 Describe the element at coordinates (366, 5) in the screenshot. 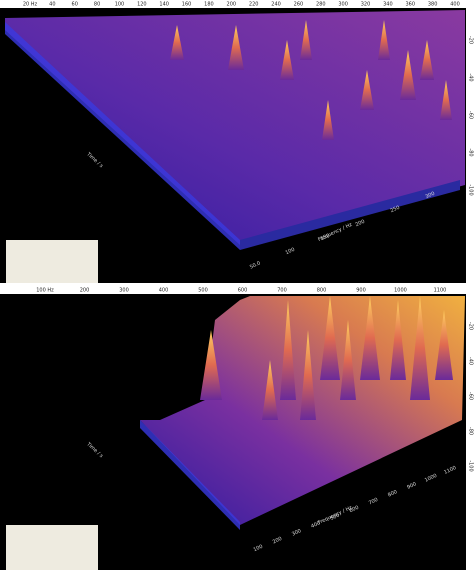

I see `ruler-label: 320` at that location.